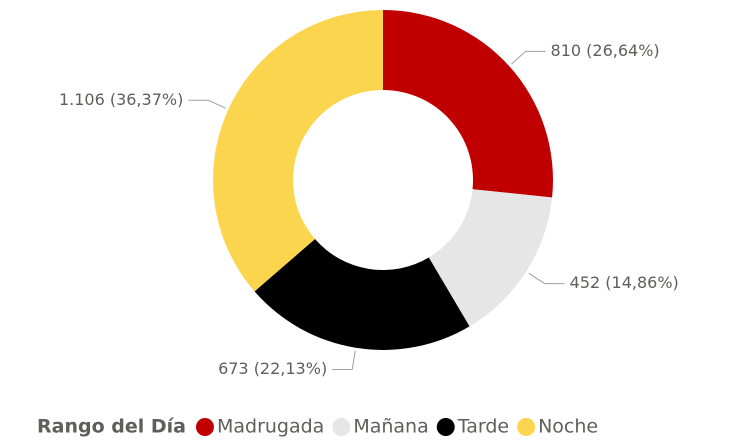 Image resolution: width=729 pixels, height=443 pixels. Describe the element at coordinates (624, 282) in the screenshot. I see `data-label: 452 (14,86%)` at that location.